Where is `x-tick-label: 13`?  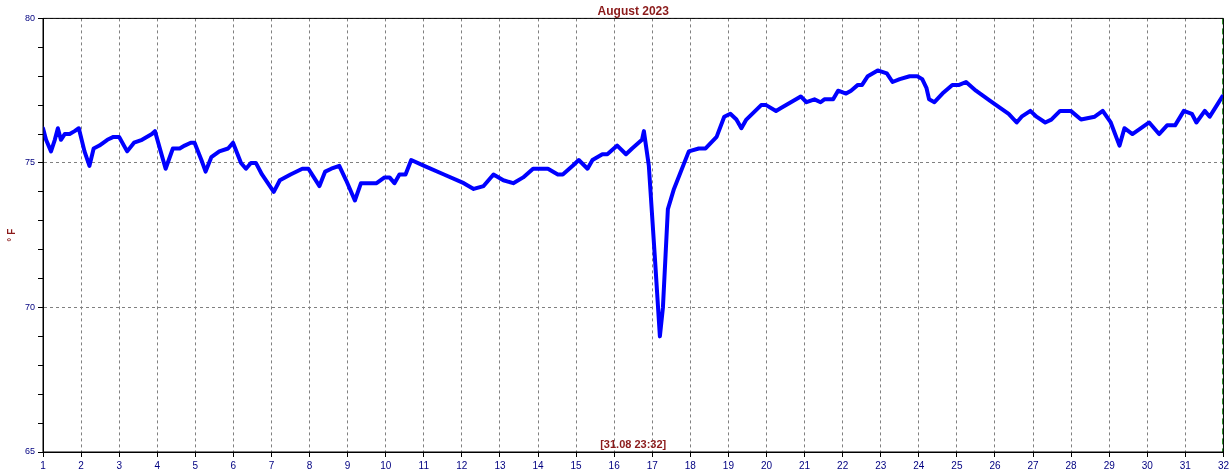 x-tick-label: 13 is located at coordinates (500, 465).